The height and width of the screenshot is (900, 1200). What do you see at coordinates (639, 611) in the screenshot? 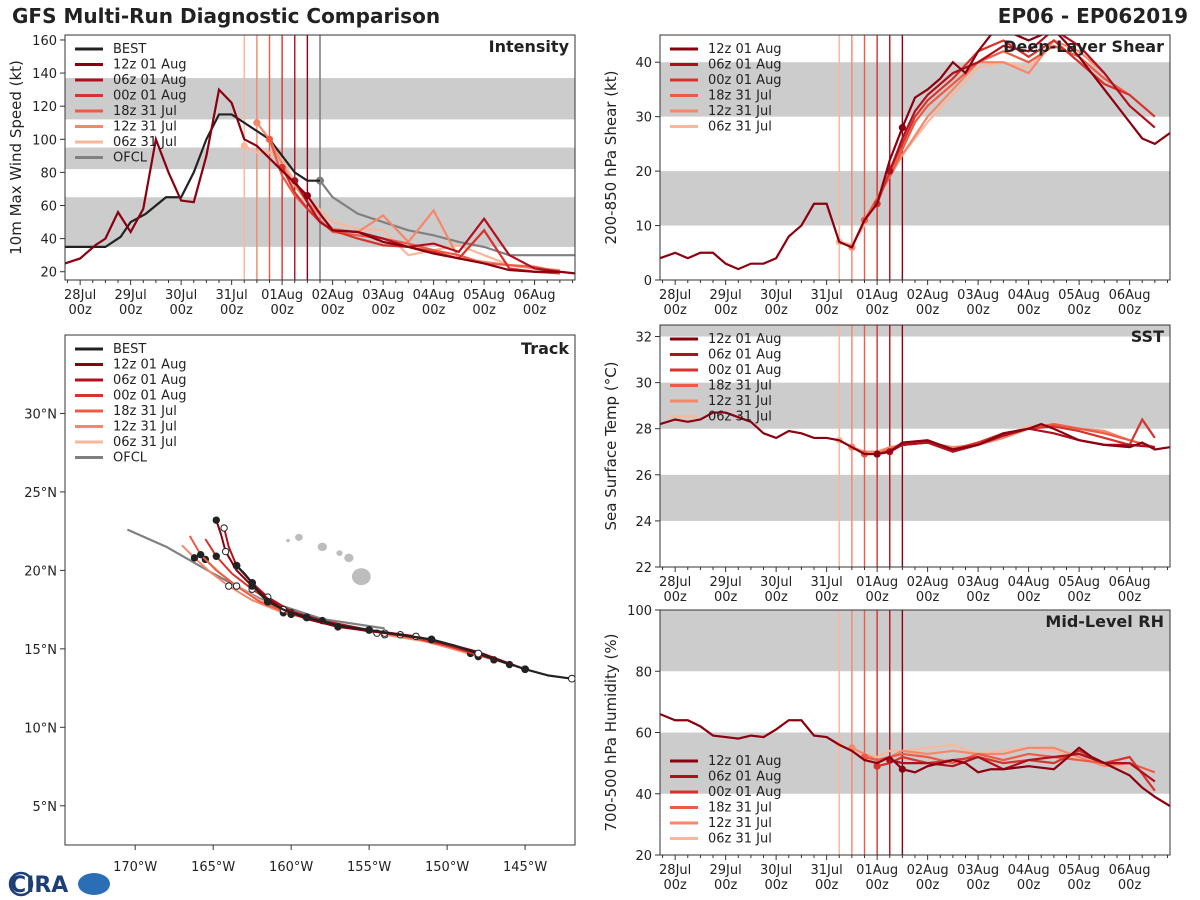
I see `y-tick-label: 100` at bounding box center [639, 611].